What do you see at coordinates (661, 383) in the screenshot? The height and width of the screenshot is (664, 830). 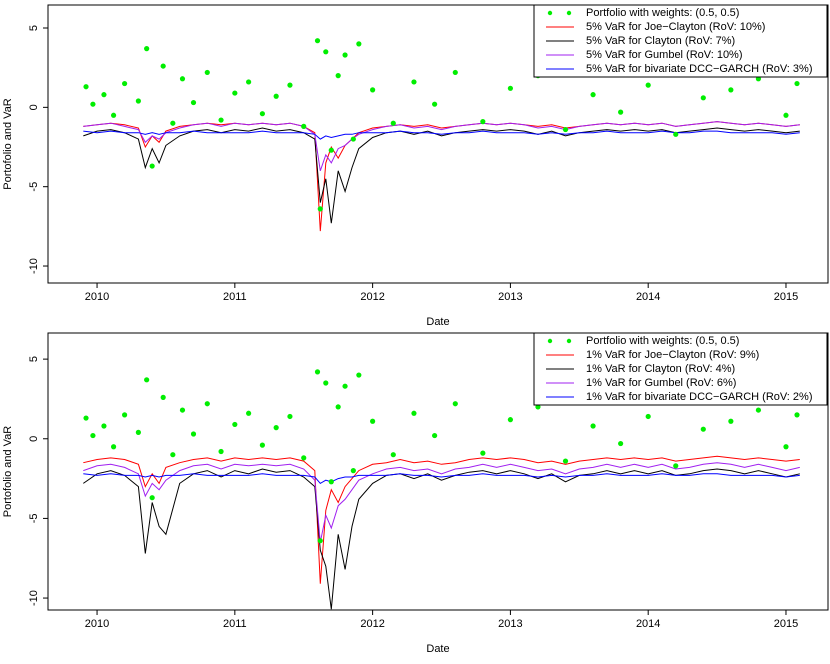 I see `legend-label: 1% VaR for Gumbel (RoV: 6%)` at bounding box center [661, 383].